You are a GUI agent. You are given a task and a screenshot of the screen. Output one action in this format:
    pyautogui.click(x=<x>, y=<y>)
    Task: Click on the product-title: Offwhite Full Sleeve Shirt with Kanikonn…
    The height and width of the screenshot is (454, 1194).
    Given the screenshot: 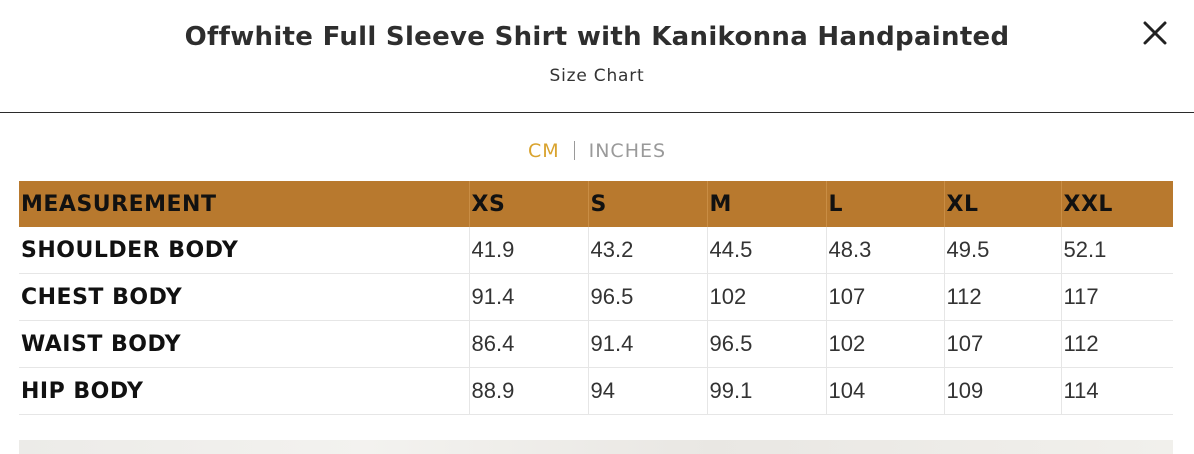 What is the action you would take?
    pyautogui.click(x=597, y=37)
    